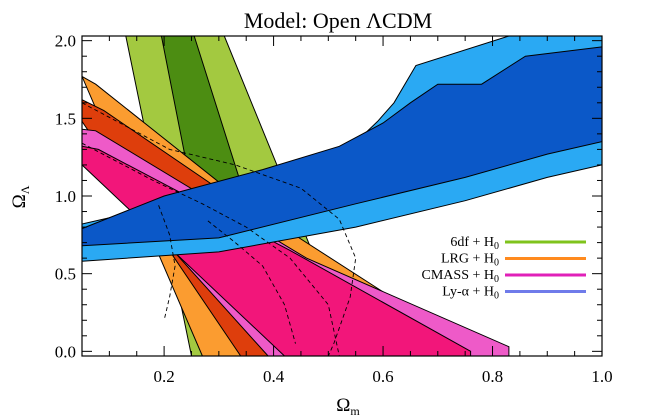  I want to click on y-axis-label-sub: Λ, so click(25, 189).